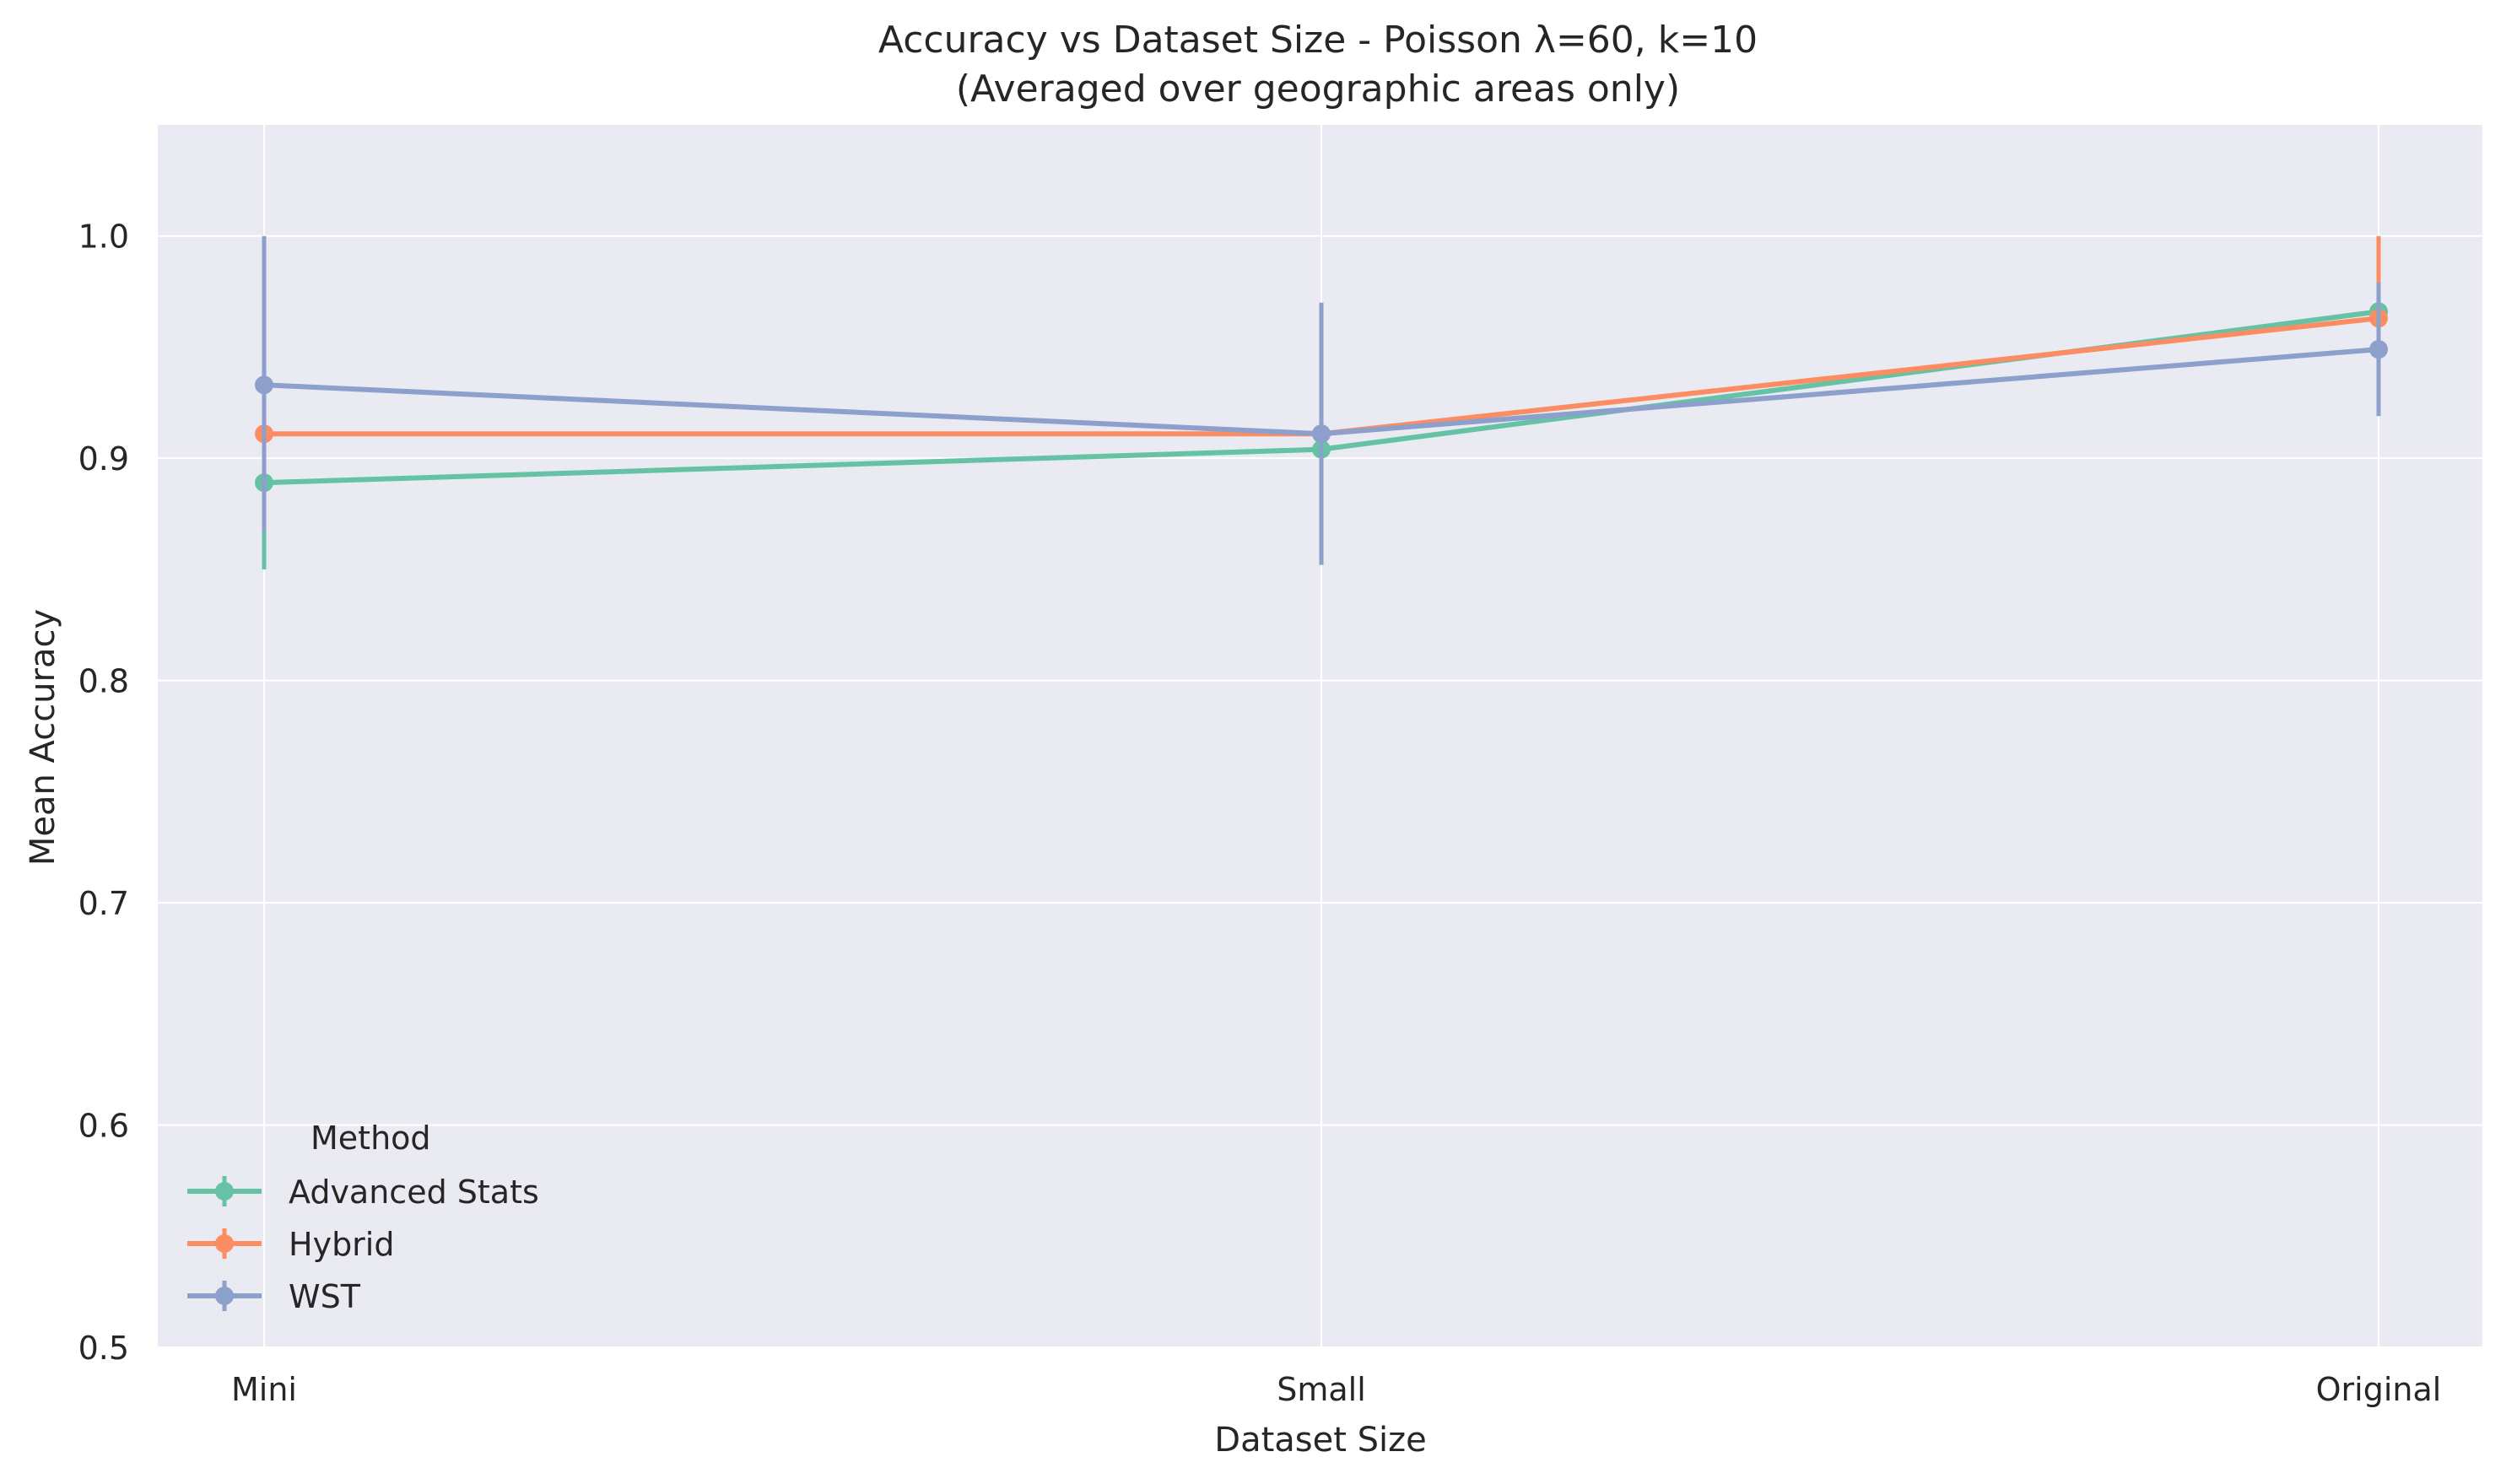  I want to click on legend-label: WST, so click(325, 1296).